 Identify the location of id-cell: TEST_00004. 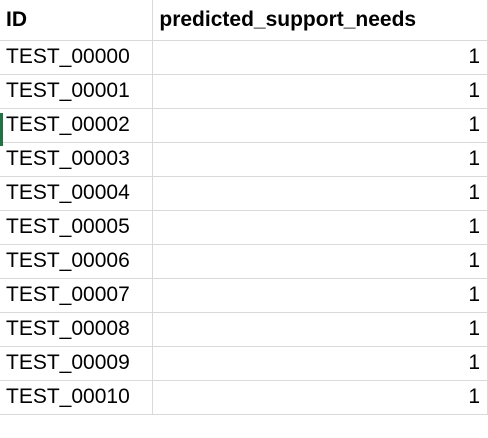
(77, 193).